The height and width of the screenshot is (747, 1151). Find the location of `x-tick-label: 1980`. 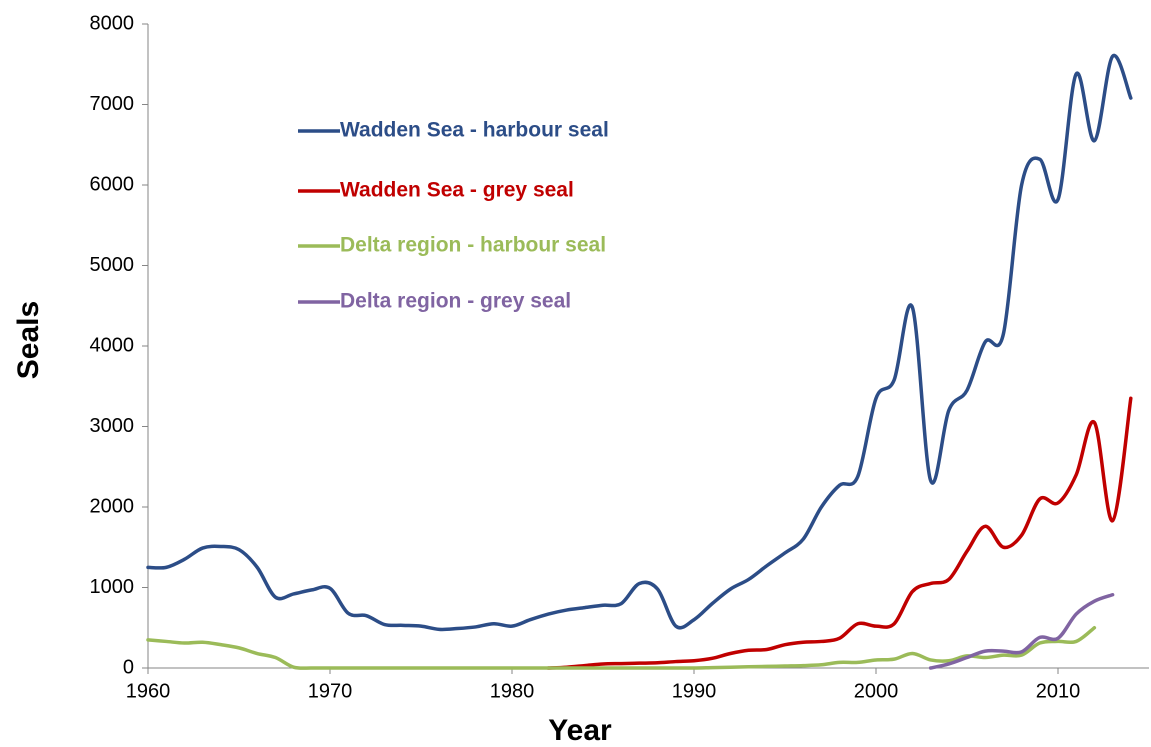

x-tick-label: 1980 is located at coordinates (512, 691).